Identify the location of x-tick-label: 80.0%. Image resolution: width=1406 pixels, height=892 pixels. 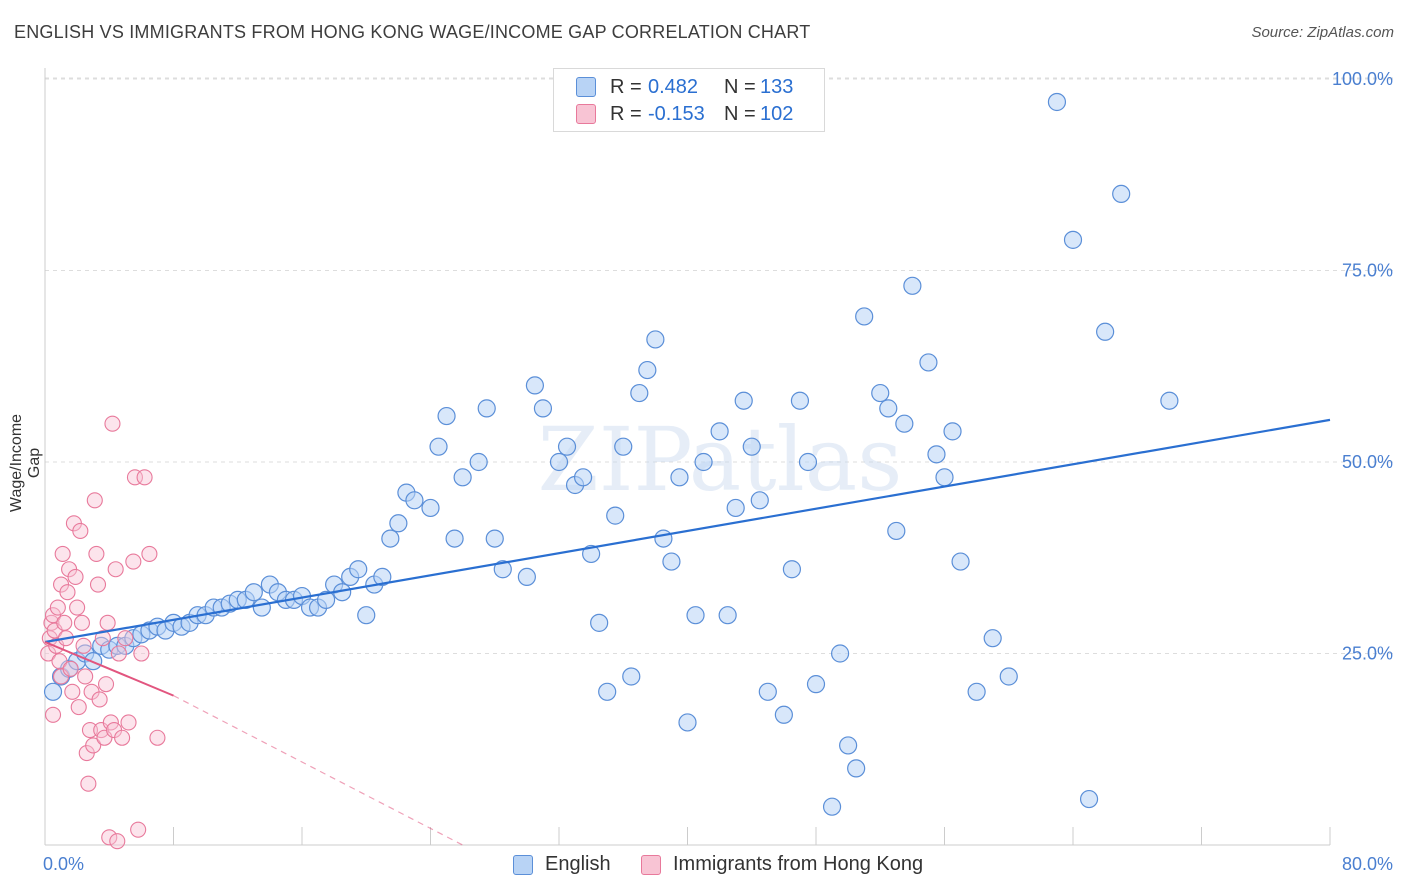
(1367, 864).